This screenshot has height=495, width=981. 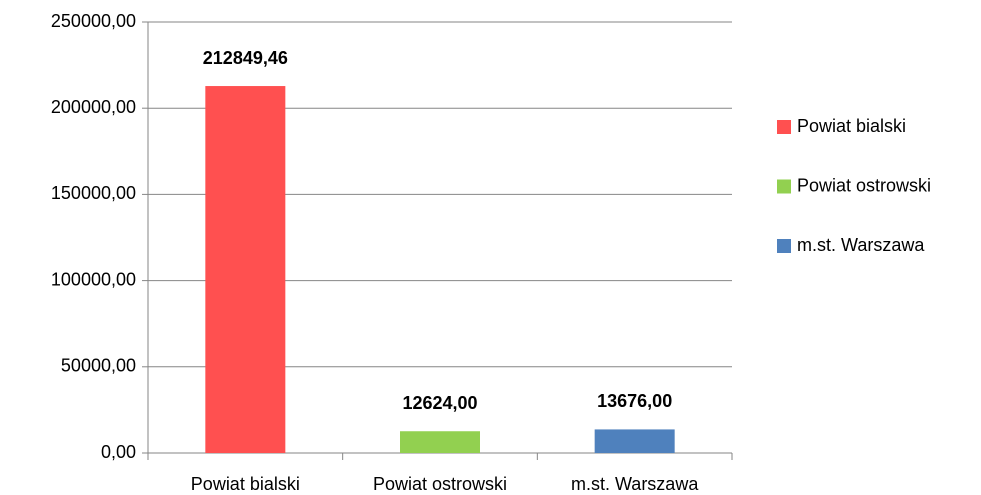 What do you see at coordinates (851, 126) in the screenshot?
I see `legend-label: Powiat bialski` at bounding box center [851, 126].